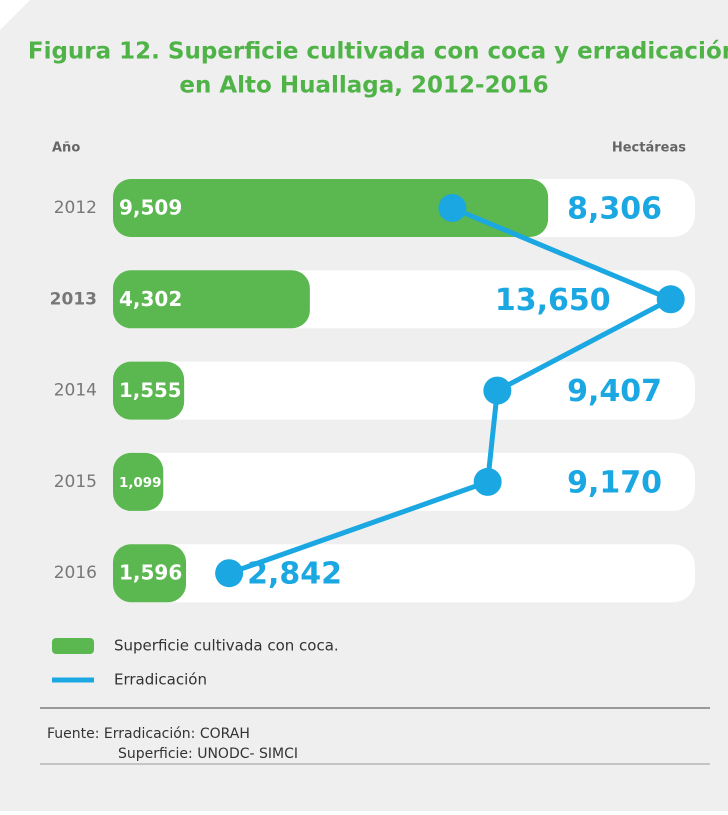 The height and width of the screenshot is (815, 728). I want to click on bar-value-label: 1,596, so click(150, 573).